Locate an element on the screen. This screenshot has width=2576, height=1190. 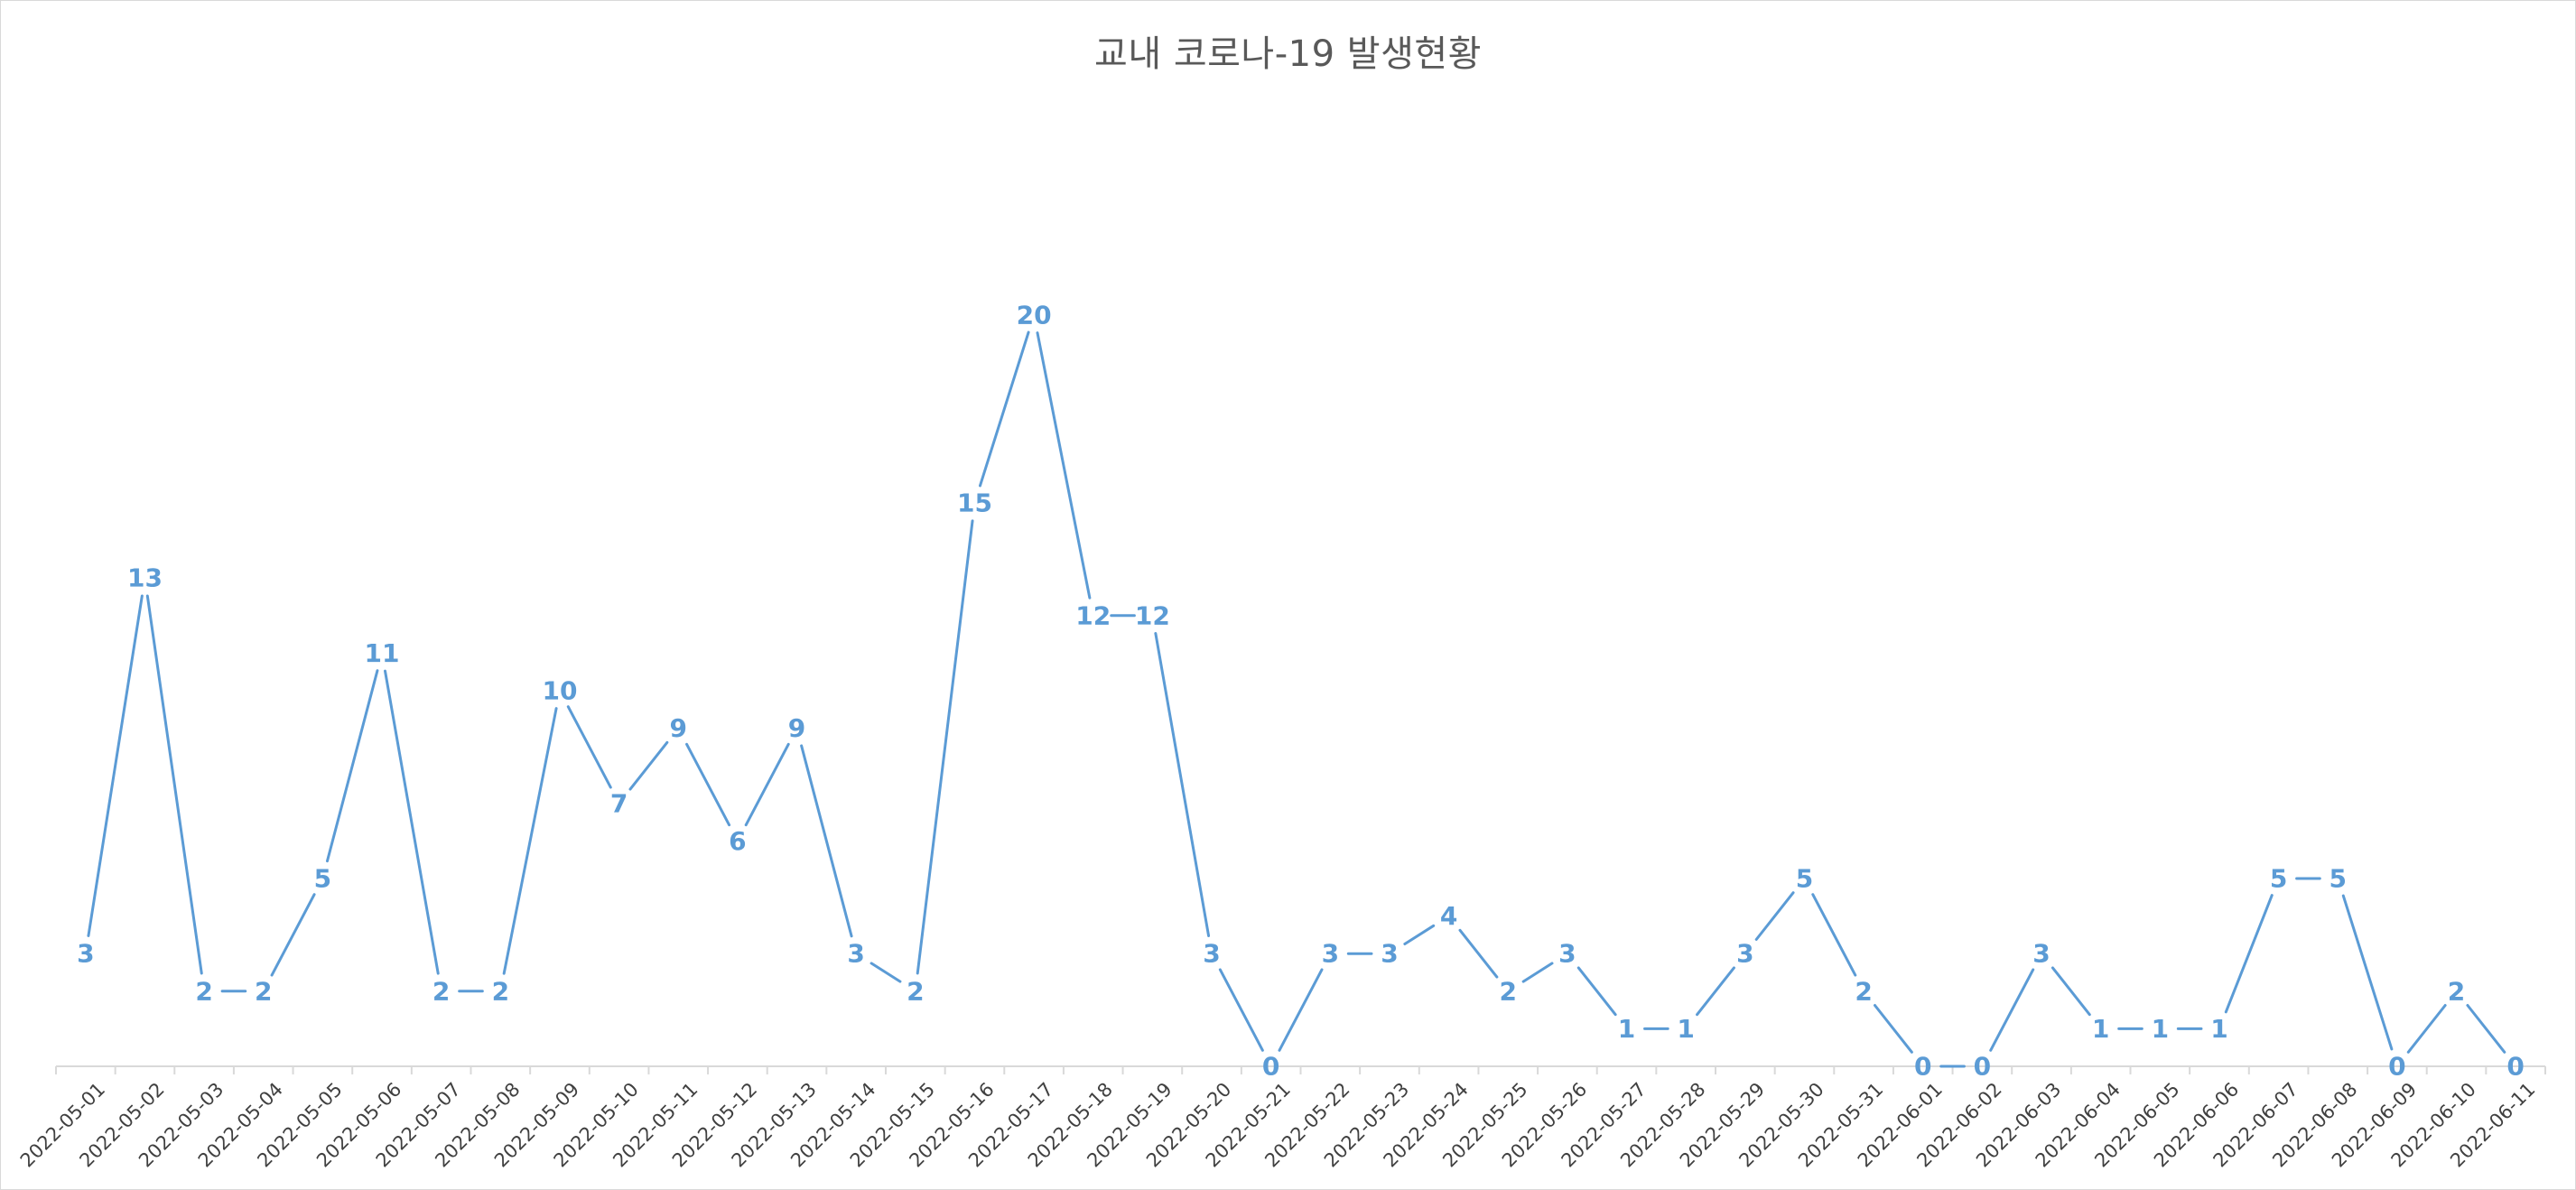
data-label: 20 is located at coordinates (1034, 315).